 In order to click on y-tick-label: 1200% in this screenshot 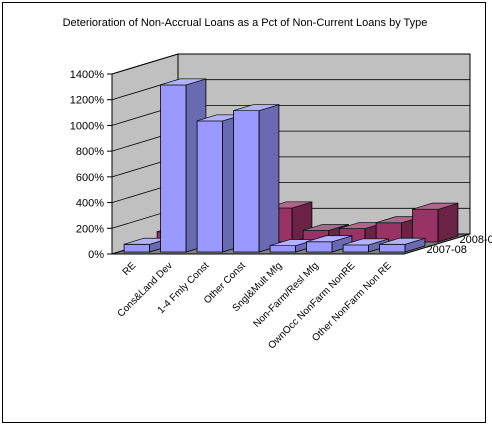, I will do `click(87, 101)`.